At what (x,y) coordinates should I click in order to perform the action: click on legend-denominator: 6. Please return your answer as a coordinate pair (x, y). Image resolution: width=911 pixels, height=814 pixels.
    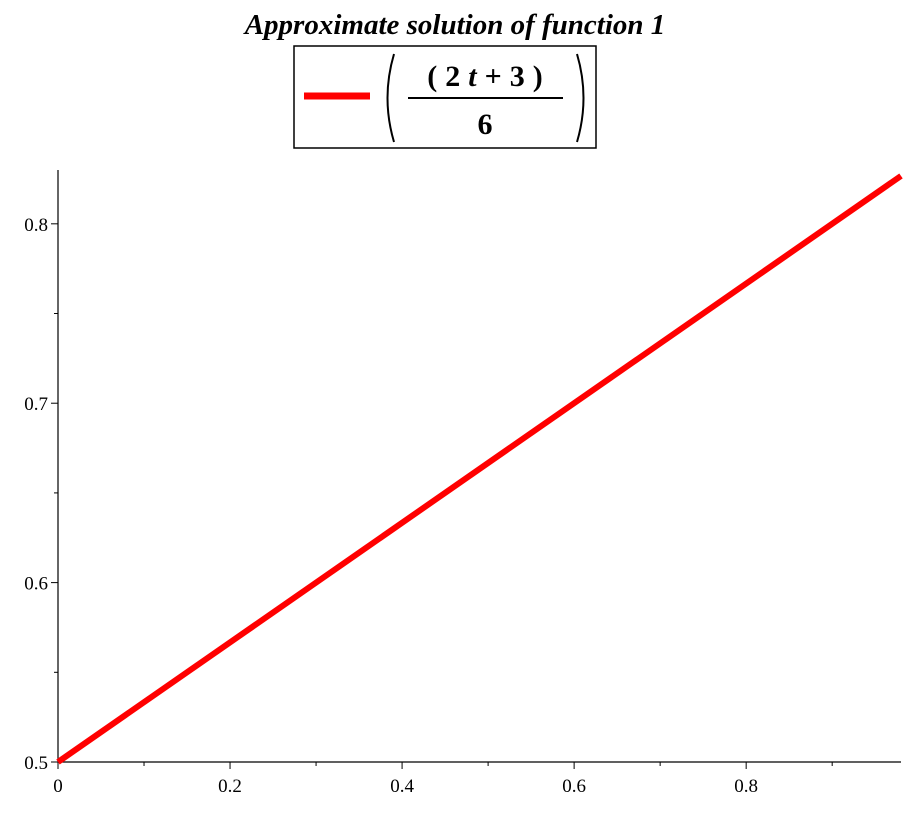
    Looking at the image, I should click on (485, 124).